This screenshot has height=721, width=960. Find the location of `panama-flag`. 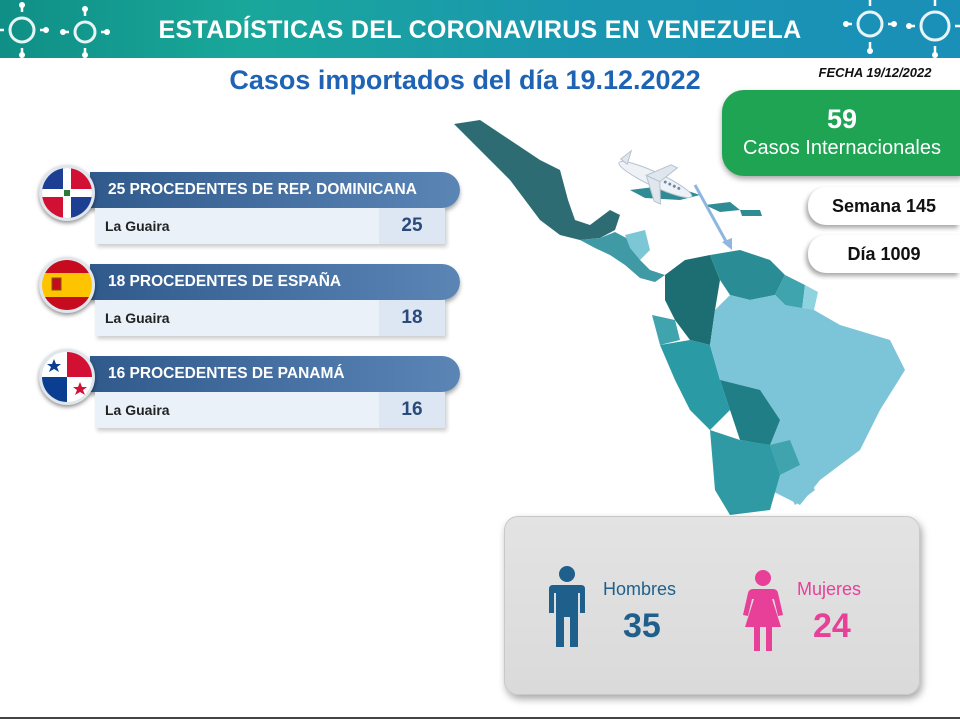

panama-flag is located at coordinates (67, 377).